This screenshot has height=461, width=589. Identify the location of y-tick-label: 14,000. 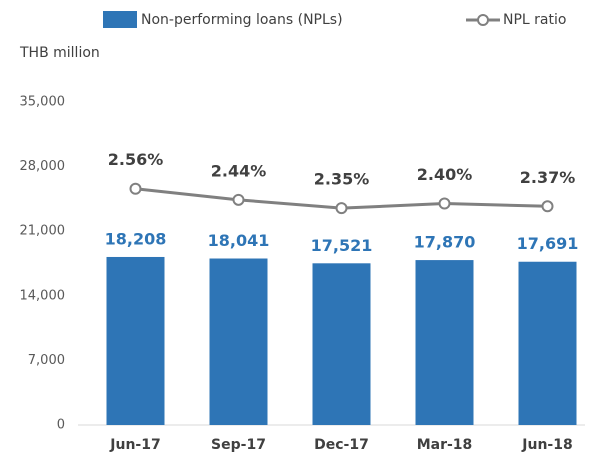
(43, 295).